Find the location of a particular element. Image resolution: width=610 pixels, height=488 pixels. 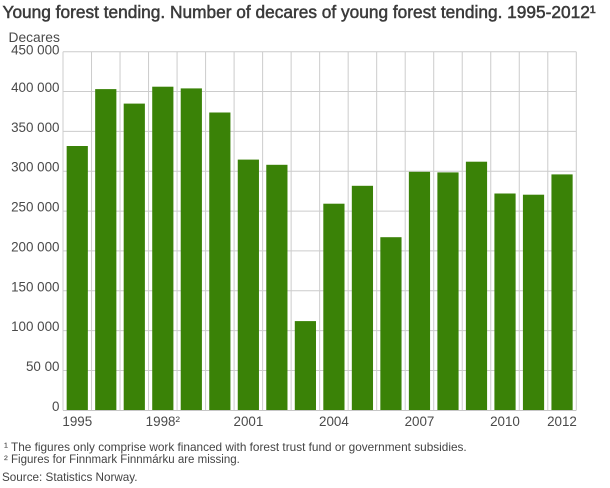

svg-text: 100 000 is located at coordinates (35, 326).